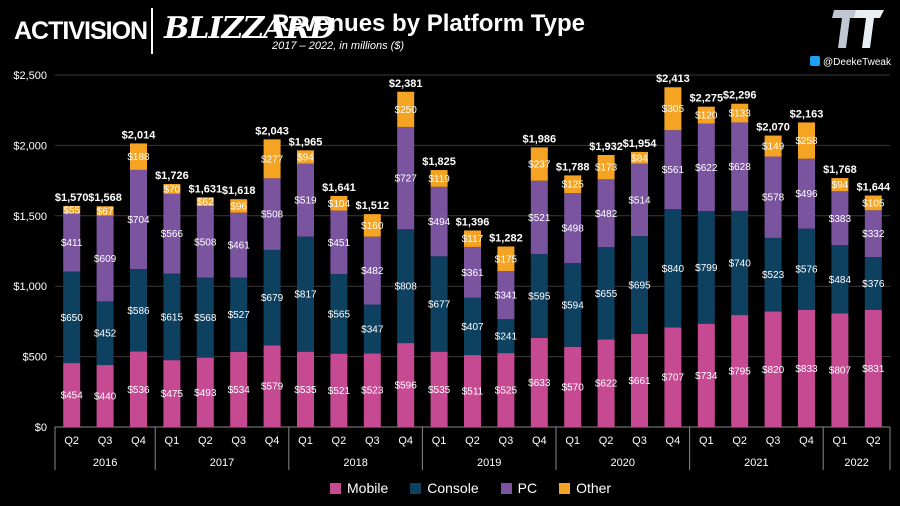 This screenshot has width=900, height=506. What do you see at coordinates (306, 142) in the screenshot?
I see `total-label: $1,965` at bounding box center [306, 142].